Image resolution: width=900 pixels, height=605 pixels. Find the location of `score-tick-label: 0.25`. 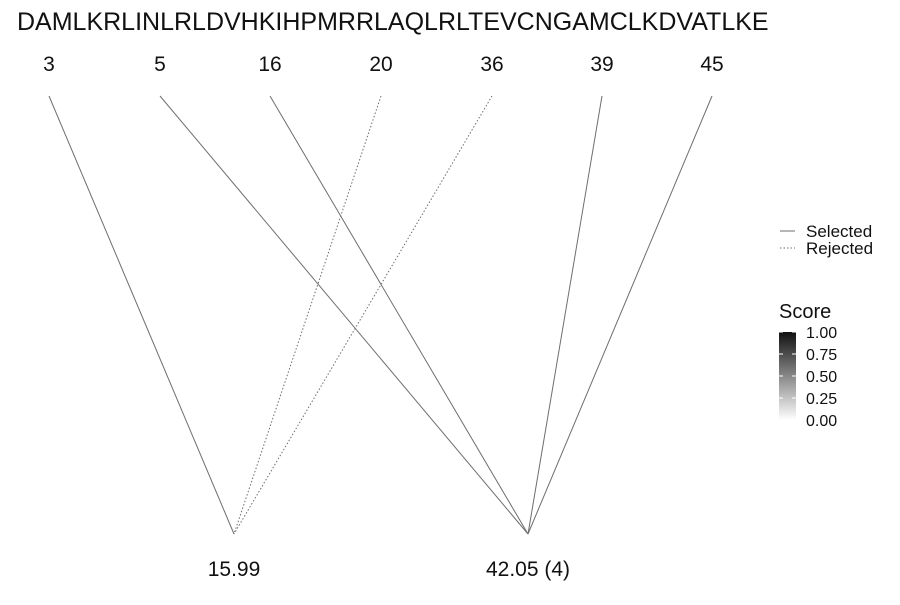

score-tick-label: 0.25 is located at coordinates (821, 399).